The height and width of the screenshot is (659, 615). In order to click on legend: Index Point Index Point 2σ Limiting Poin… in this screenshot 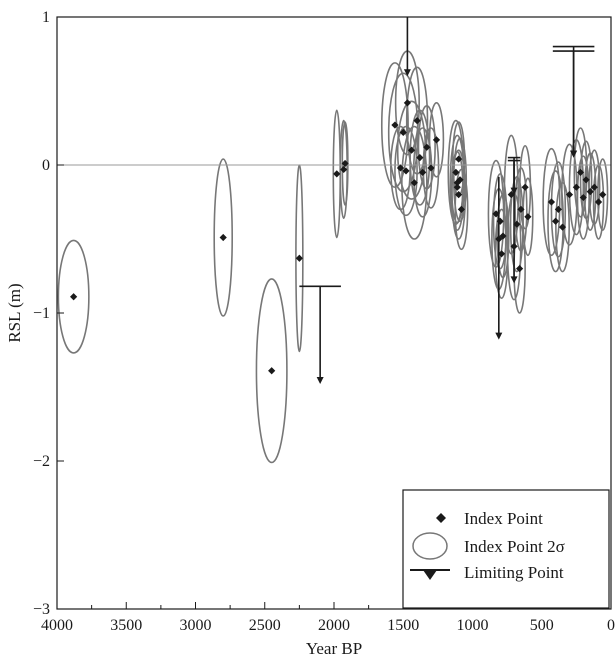, I will do `click(506, 549)`.